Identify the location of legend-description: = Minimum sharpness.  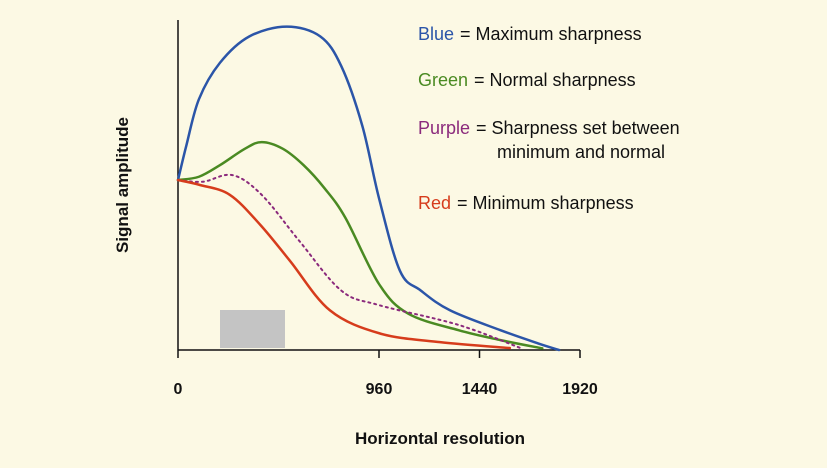
(545, 203).